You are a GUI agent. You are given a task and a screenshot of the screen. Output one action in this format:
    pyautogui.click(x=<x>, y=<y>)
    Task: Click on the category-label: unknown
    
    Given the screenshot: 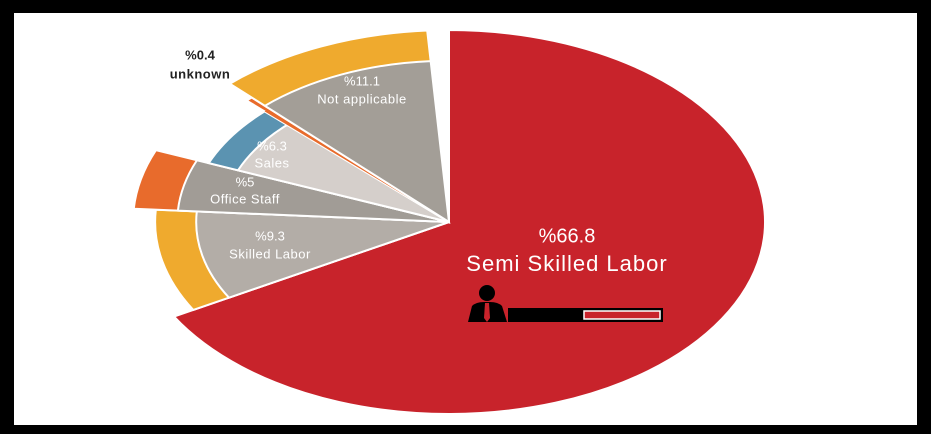 What is the action you would take?
    pyautogui.click(x=200, y=73)
    